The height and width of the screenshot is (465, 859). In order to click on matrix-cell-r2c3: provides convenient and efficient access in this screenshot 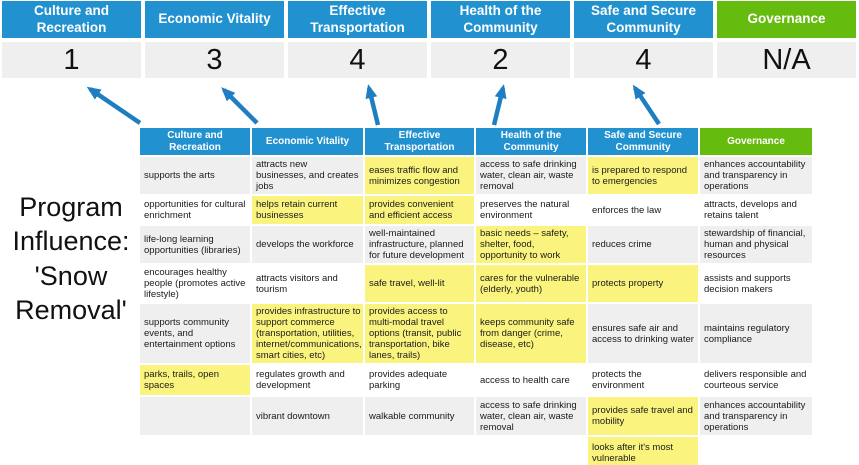, I will do `click(419, 210)`.